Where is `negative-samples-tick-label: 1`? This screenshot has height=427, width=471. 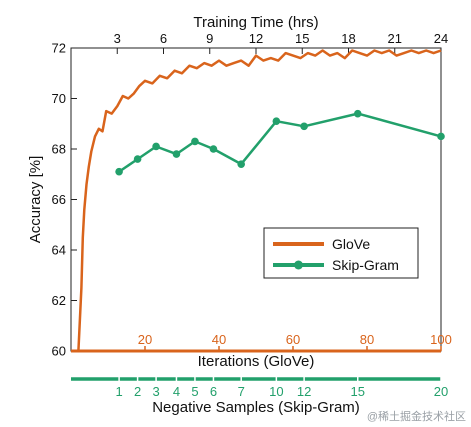
negative-samples-tick-label: 1 is located at coordinates (118, 391).